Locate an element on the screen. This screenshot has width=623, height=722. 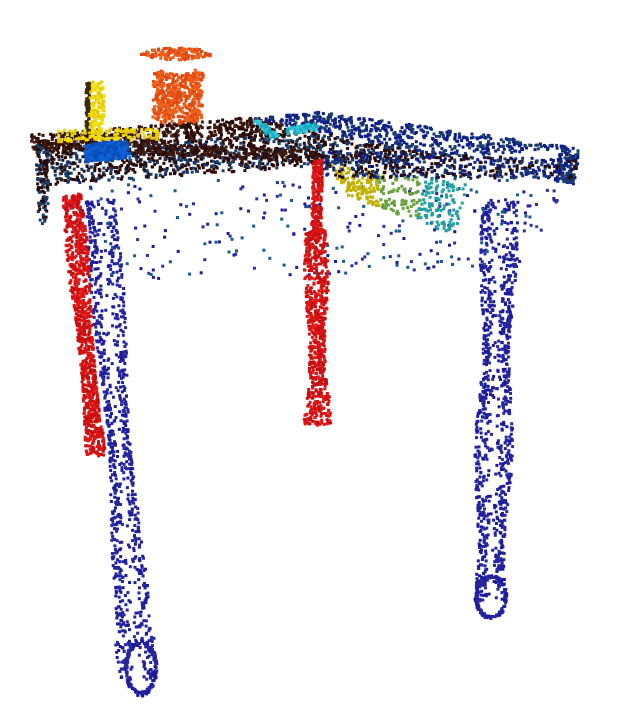
table-leg-front-right-points is located at coordinates (317, 292).